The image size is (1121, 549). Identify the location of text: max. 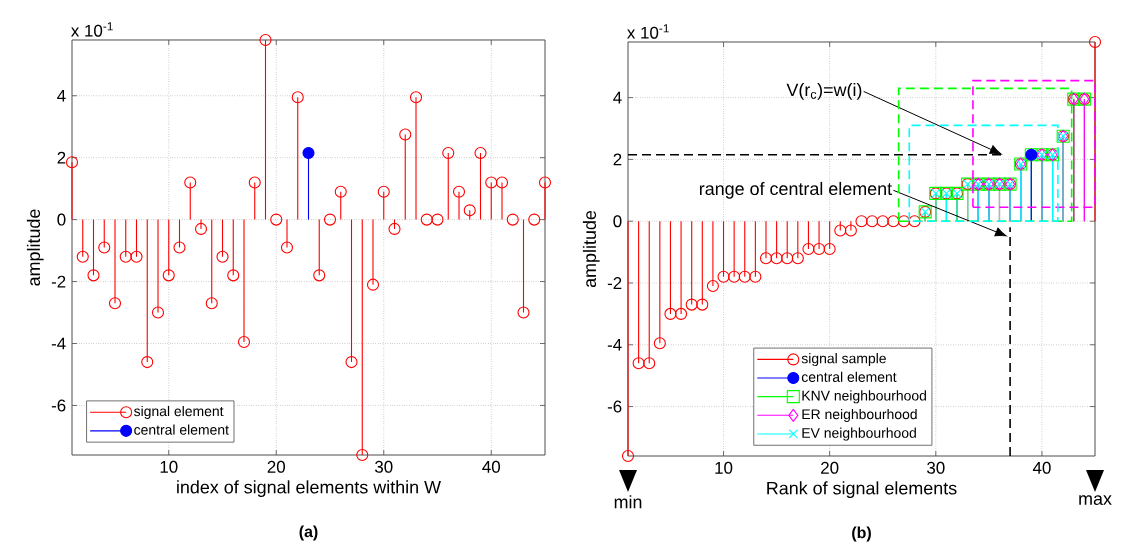
(1095, 500).